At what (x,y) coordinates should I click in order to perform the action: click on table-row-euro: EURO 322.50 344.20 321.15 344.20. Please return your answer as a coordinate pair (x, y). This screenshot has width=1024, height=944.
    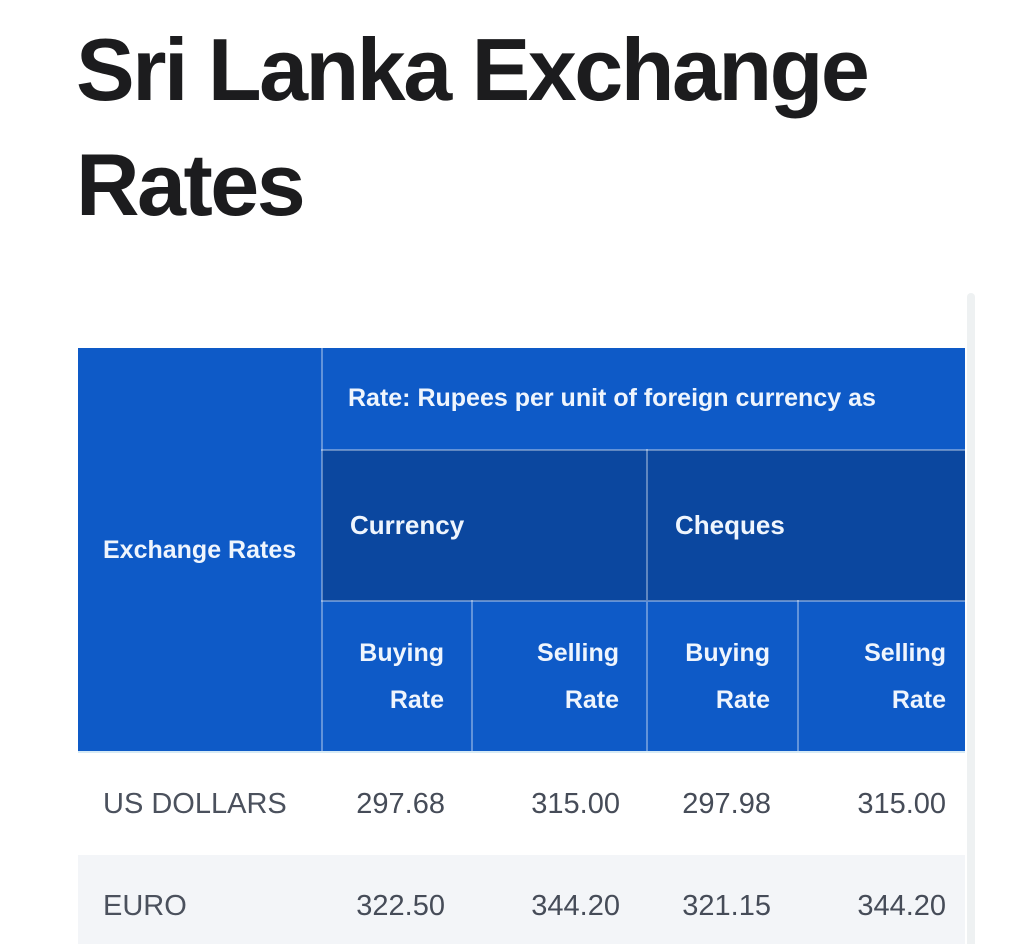
    Looking at the image, I should click on (521, 899).